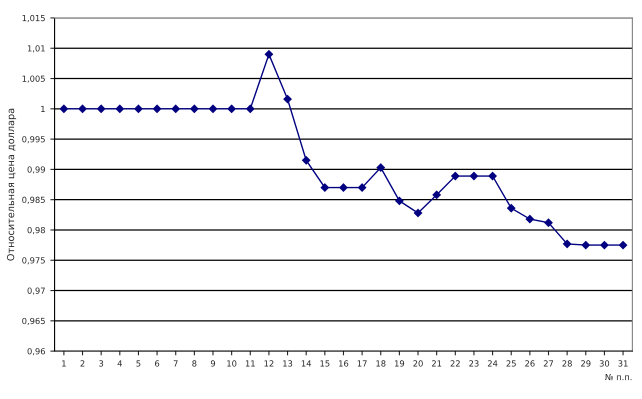 This screenshot has width=642, height=399. What do you see at coordinates (437, 363) in the screenshot?
I see `x-tick-label: 21` at bounding box center [437, 363].